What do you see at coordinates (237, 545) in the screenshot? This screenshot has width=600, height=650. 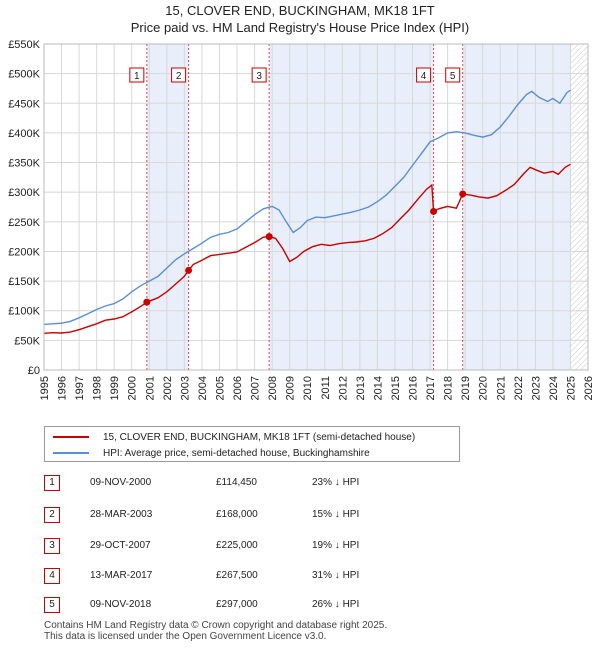 I see `sale-price: £225,000` at bounding box center [237, 545].